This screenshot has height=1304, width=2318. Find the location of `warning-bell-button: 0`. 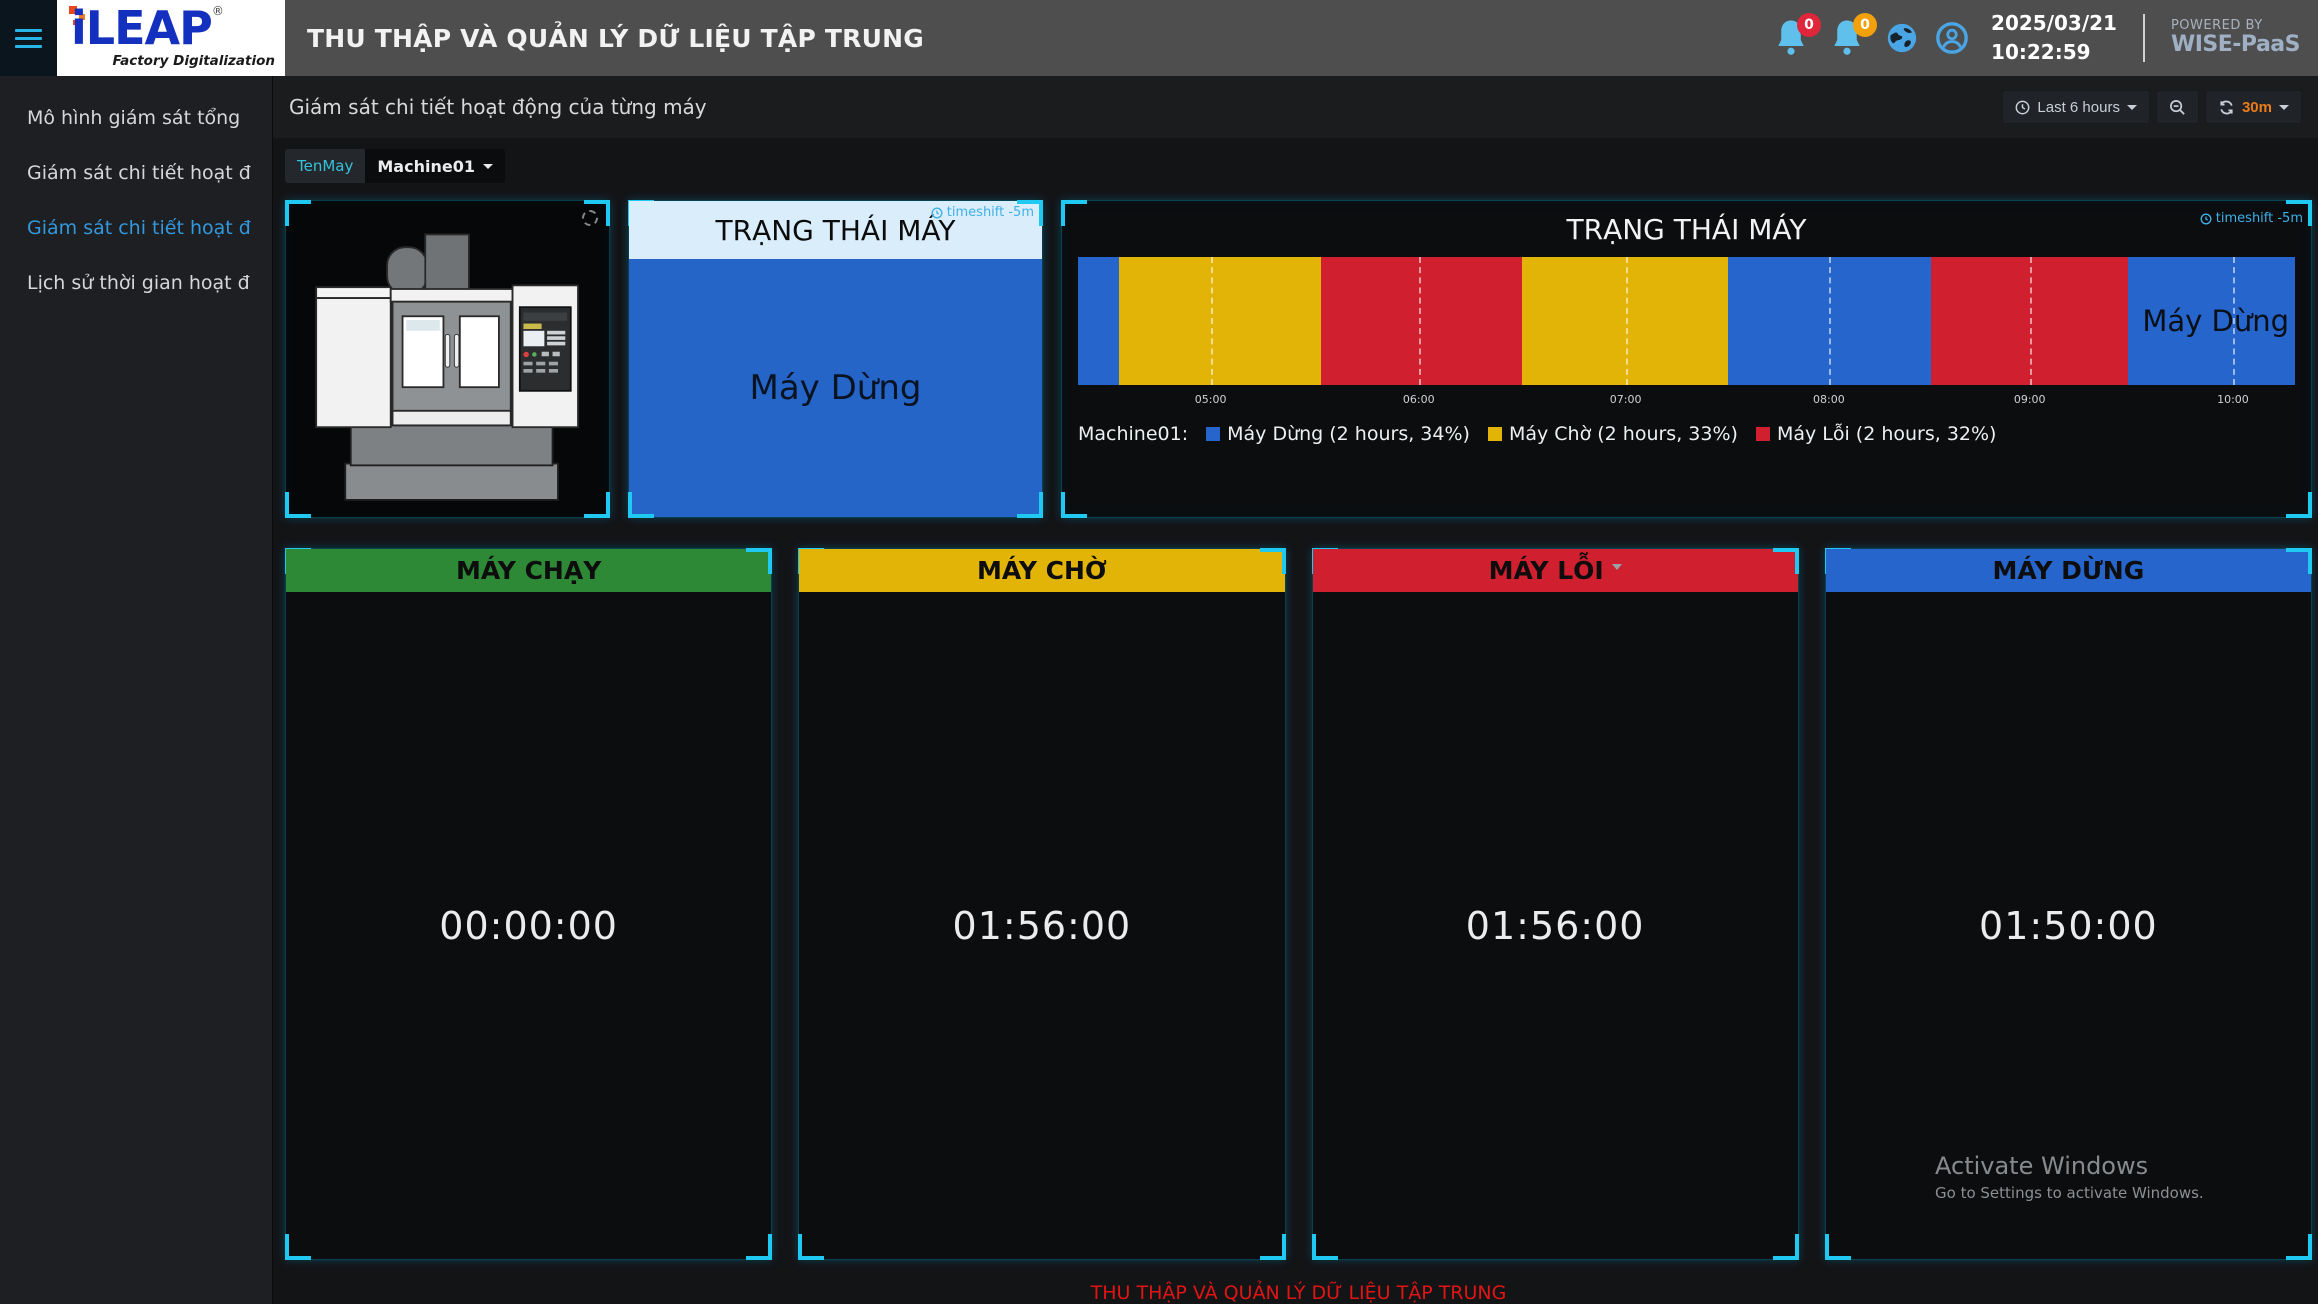

warning-bell-button: 0 is located at coordinates (1853, 36).